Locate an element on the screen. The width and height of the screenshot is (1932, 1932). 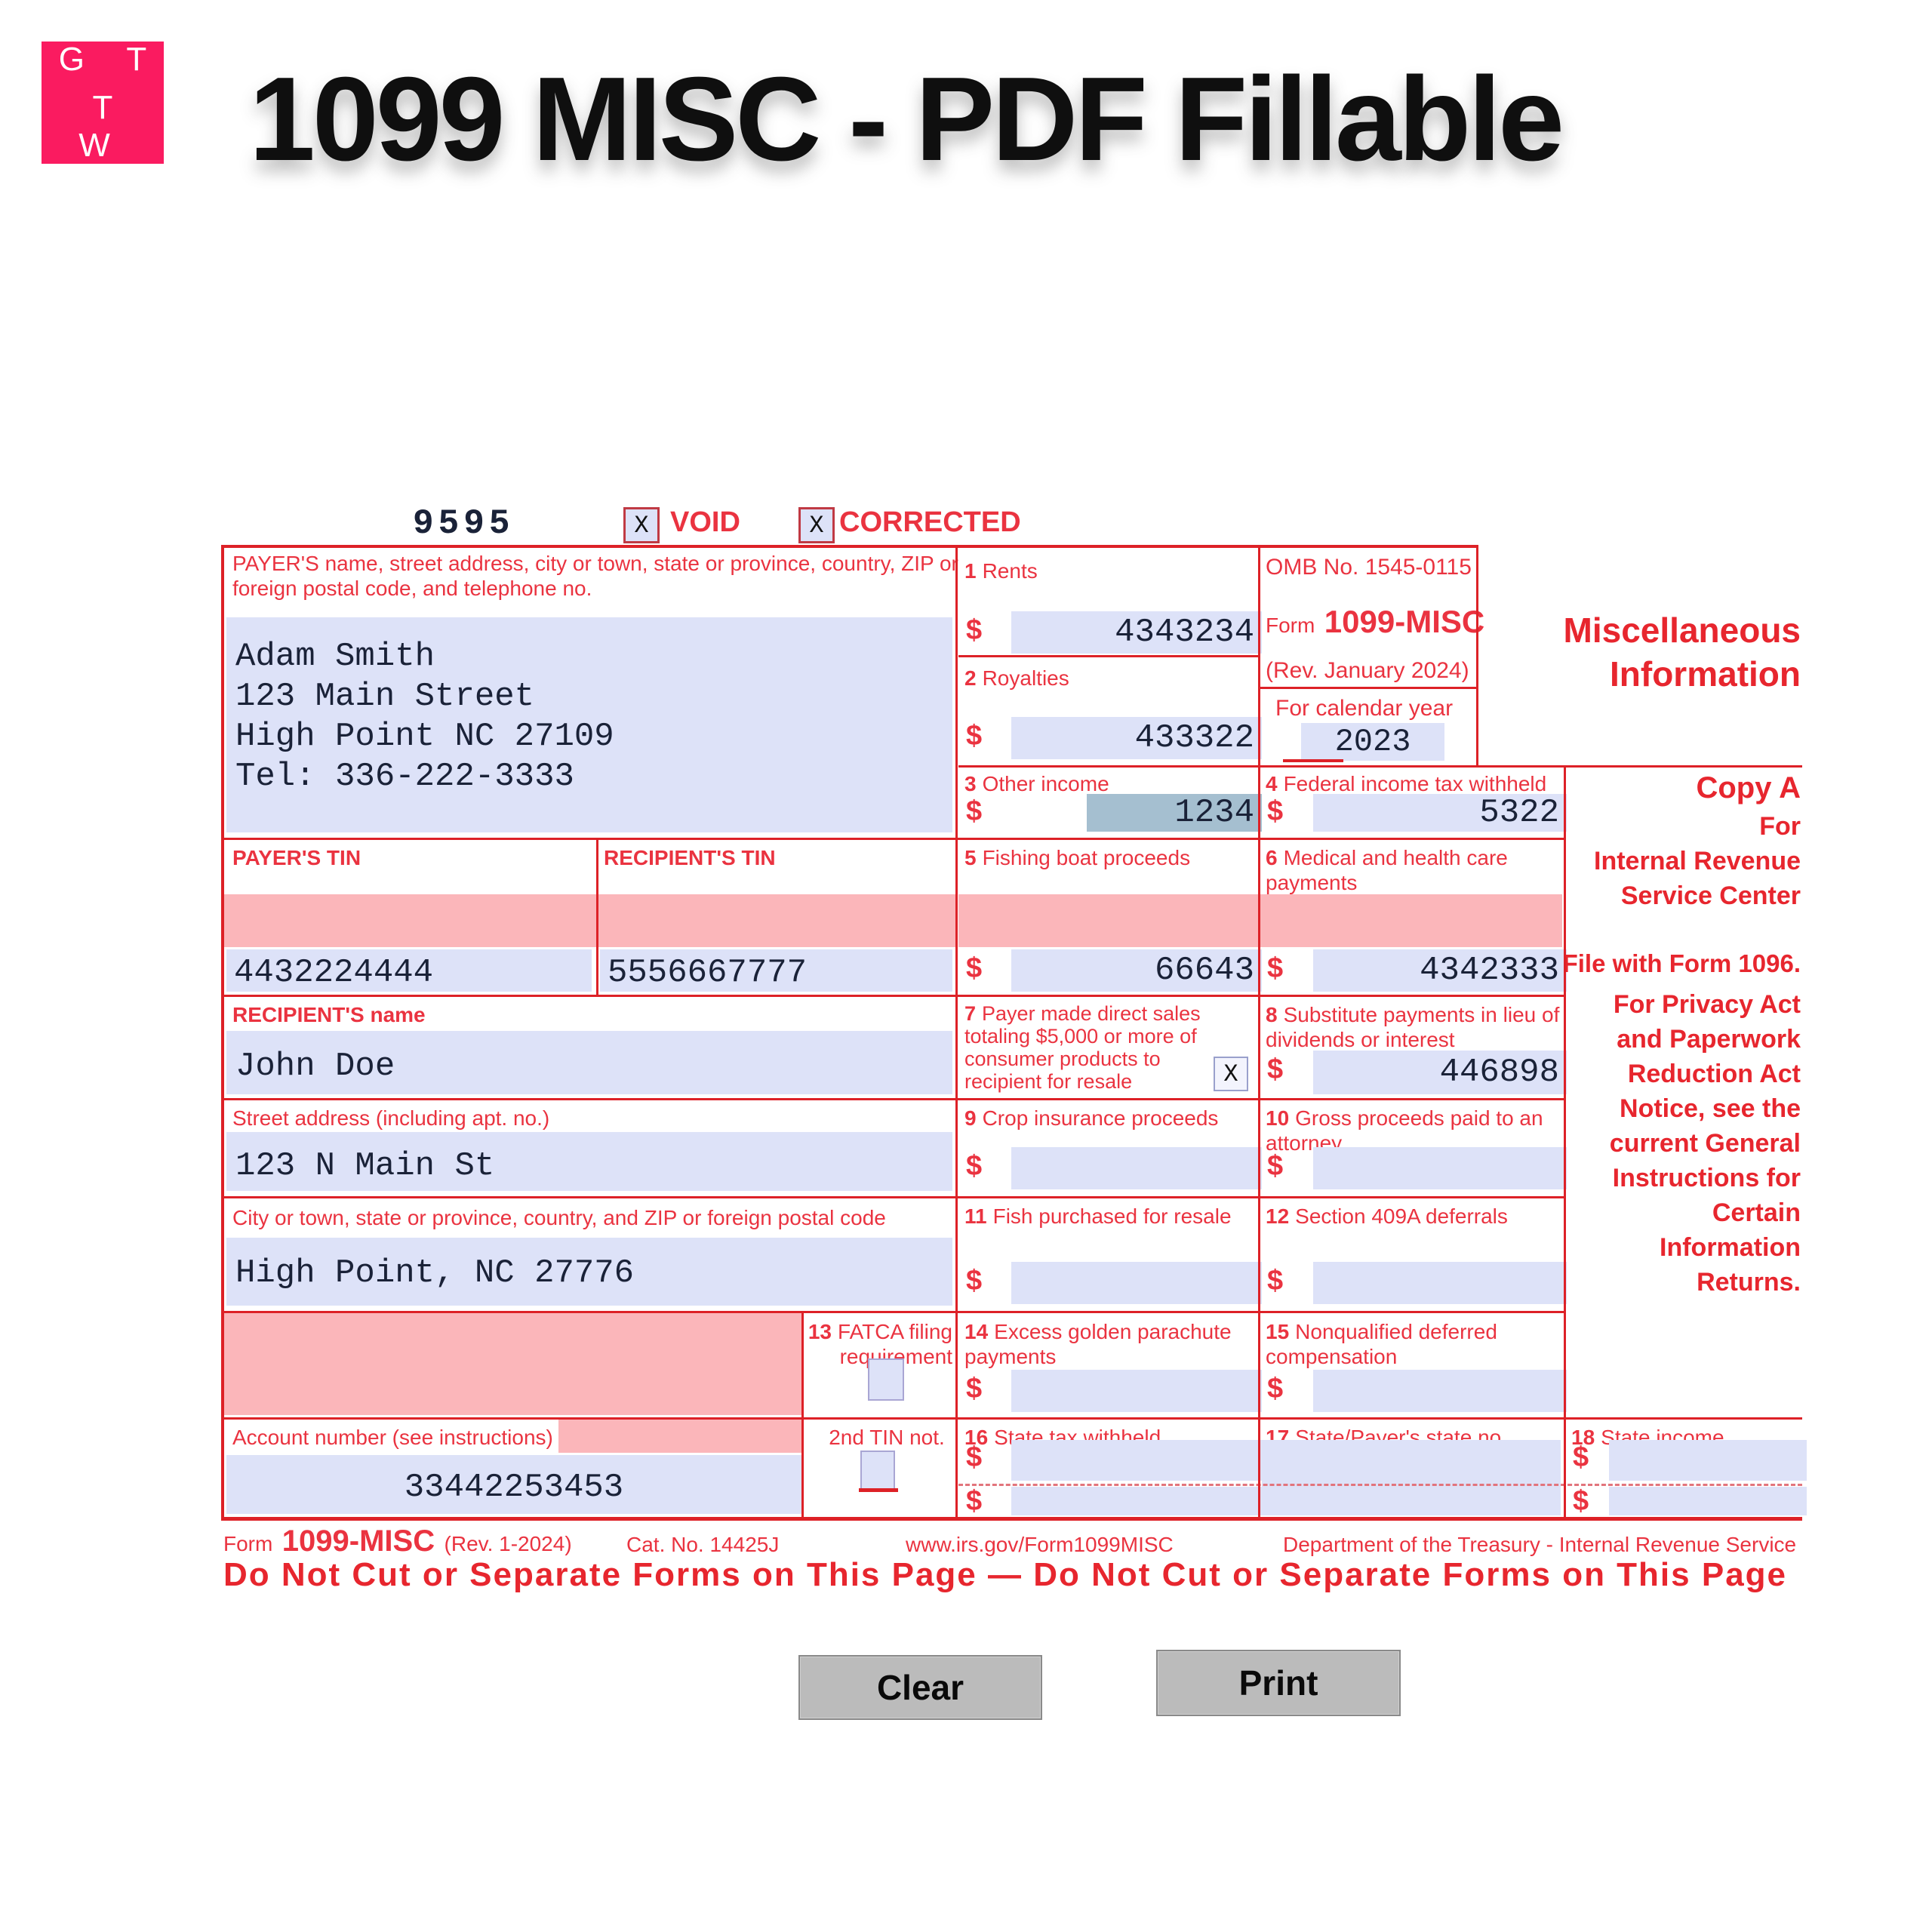
clear-button: Clear is located at coordinates (920, 1687).